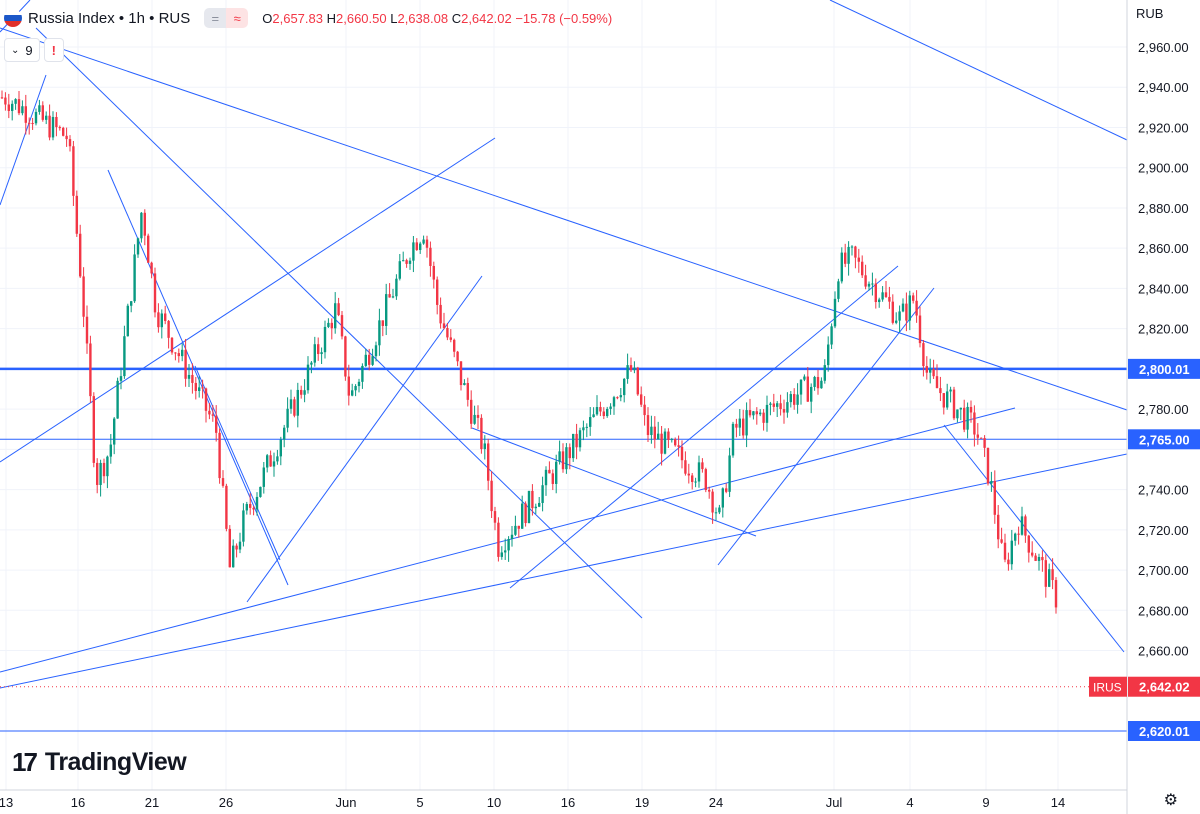  Describe the element at coordinates (1150, 13) in the screenshot. I see `currency-label: RUB` at that location.